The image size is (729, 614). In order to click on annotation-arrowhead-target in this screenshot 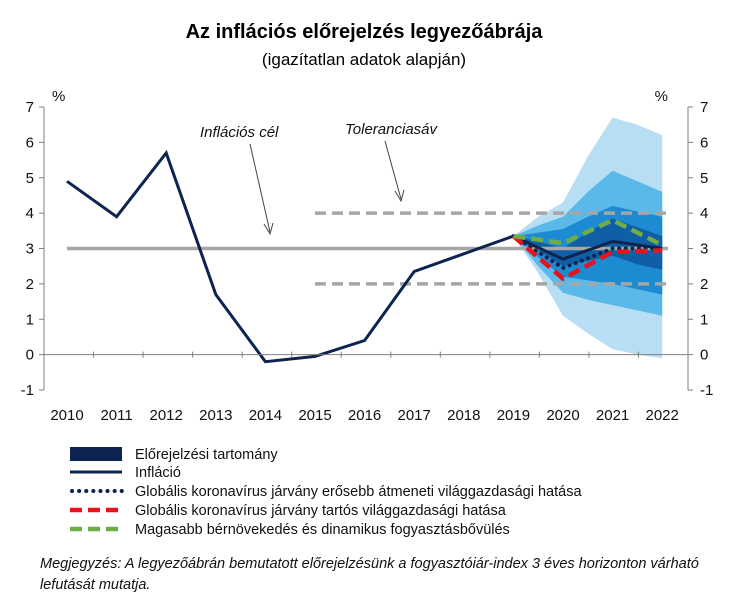, I will do `click(268, 229)`.